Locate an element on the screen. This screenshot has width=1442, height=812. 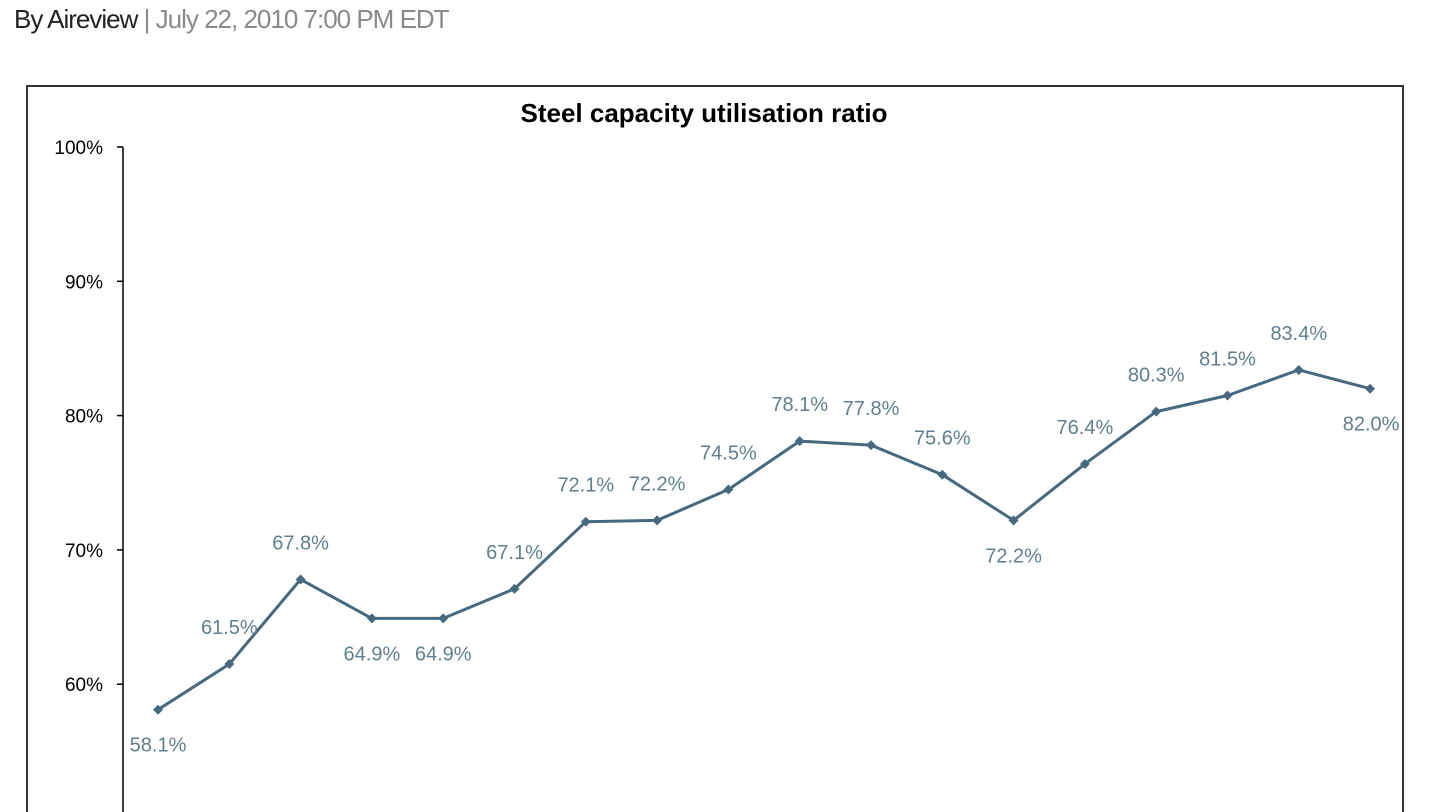
data-label: 78.1% is located at coordinates (799, 405).